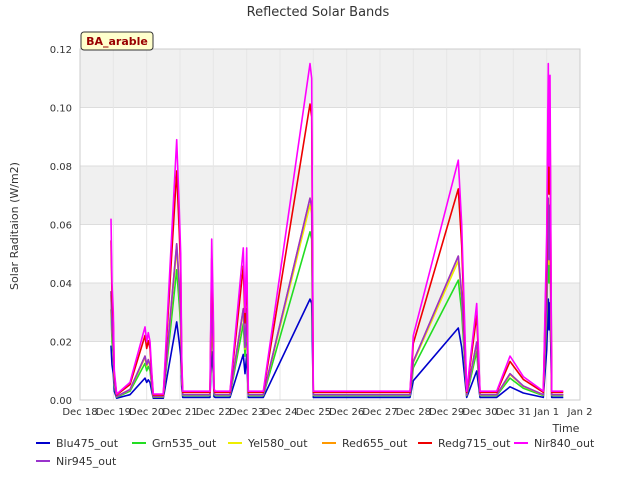 The height and width of the screenshot is (480, 640). Describe the element at coordinates (513, 412) in the screenshot. I see `x-tick-label: Dec 31` at that location.